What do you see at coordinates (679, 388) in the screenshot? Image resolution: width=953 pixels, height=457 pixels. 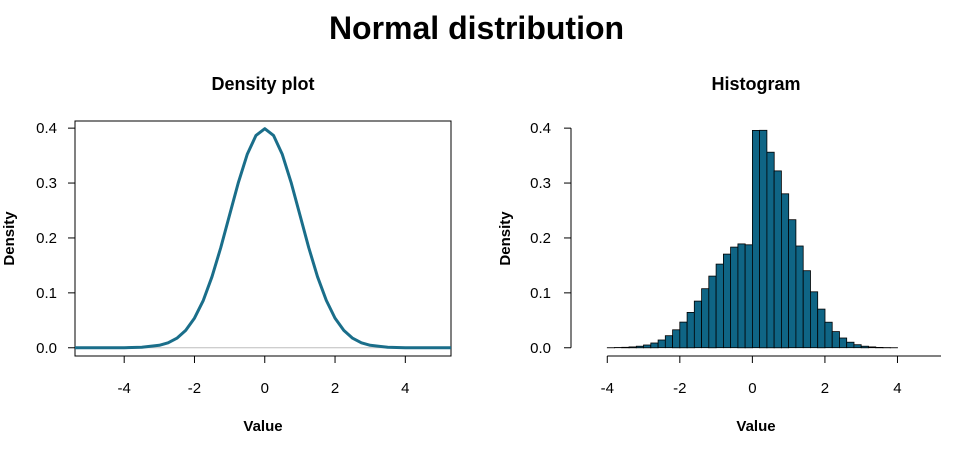 I see `histogram-x-tick-label: -2` at bounding box center [679, 388].